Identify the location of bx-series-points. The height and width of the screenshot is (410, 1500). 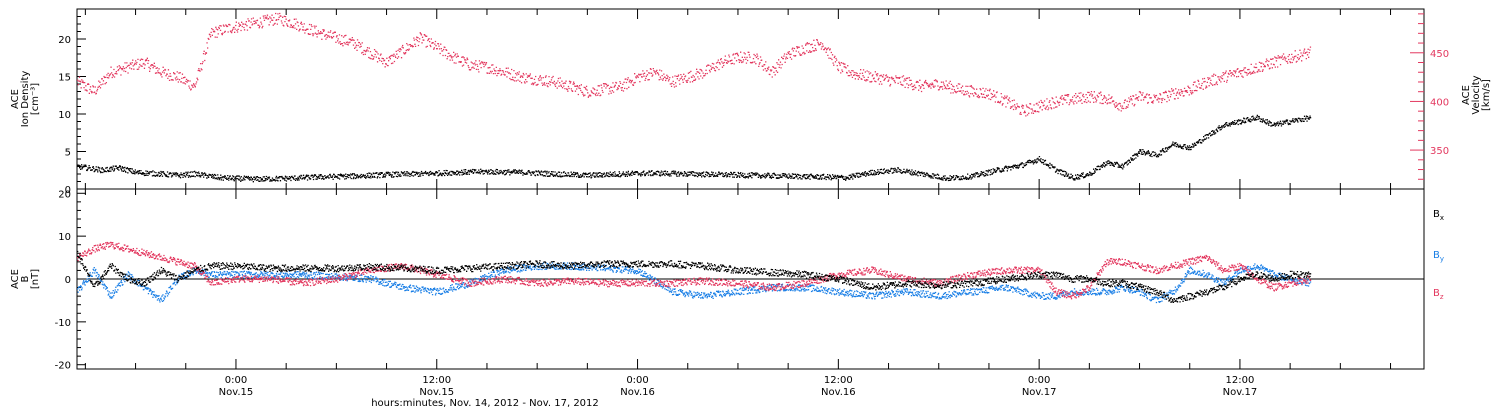
(694, 277).